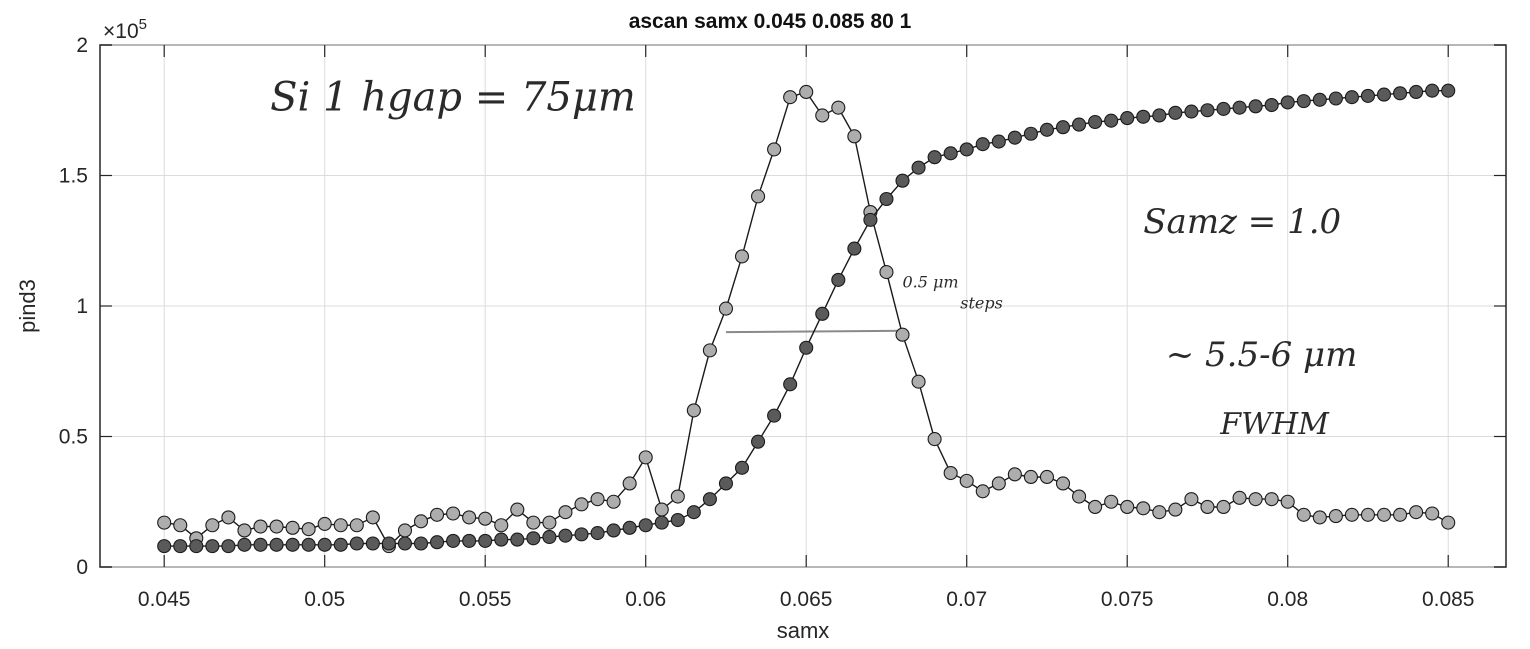 Image resolution: width=1530 pixels, height=649 pixels. Describe the element at coordinates (1274, 424) in the screenshot. I see `annotation-text: FWHM` at that location.